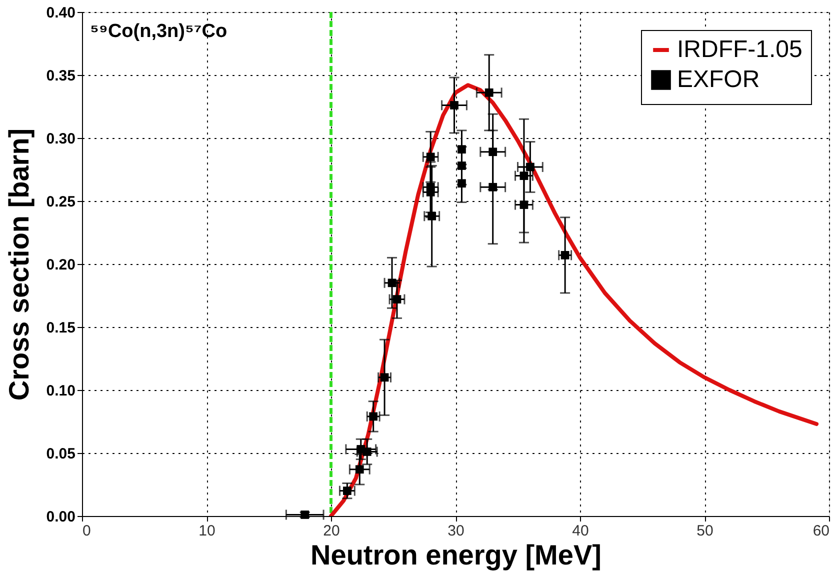 The width and height of the screenshot is (835, 575). I want to click on y-tick-label: 0.35, so click(61, 76).